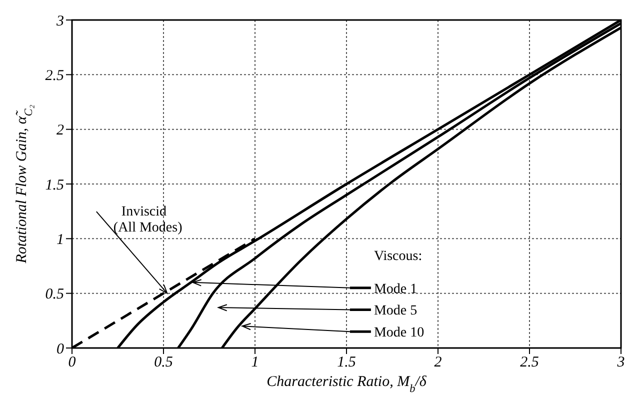 Image resolution: width=637 pixels, height=416 pixels. Describe the element at coordinates (60, 21) in the screenshot. I see `y-tick-label: 3` at that location.